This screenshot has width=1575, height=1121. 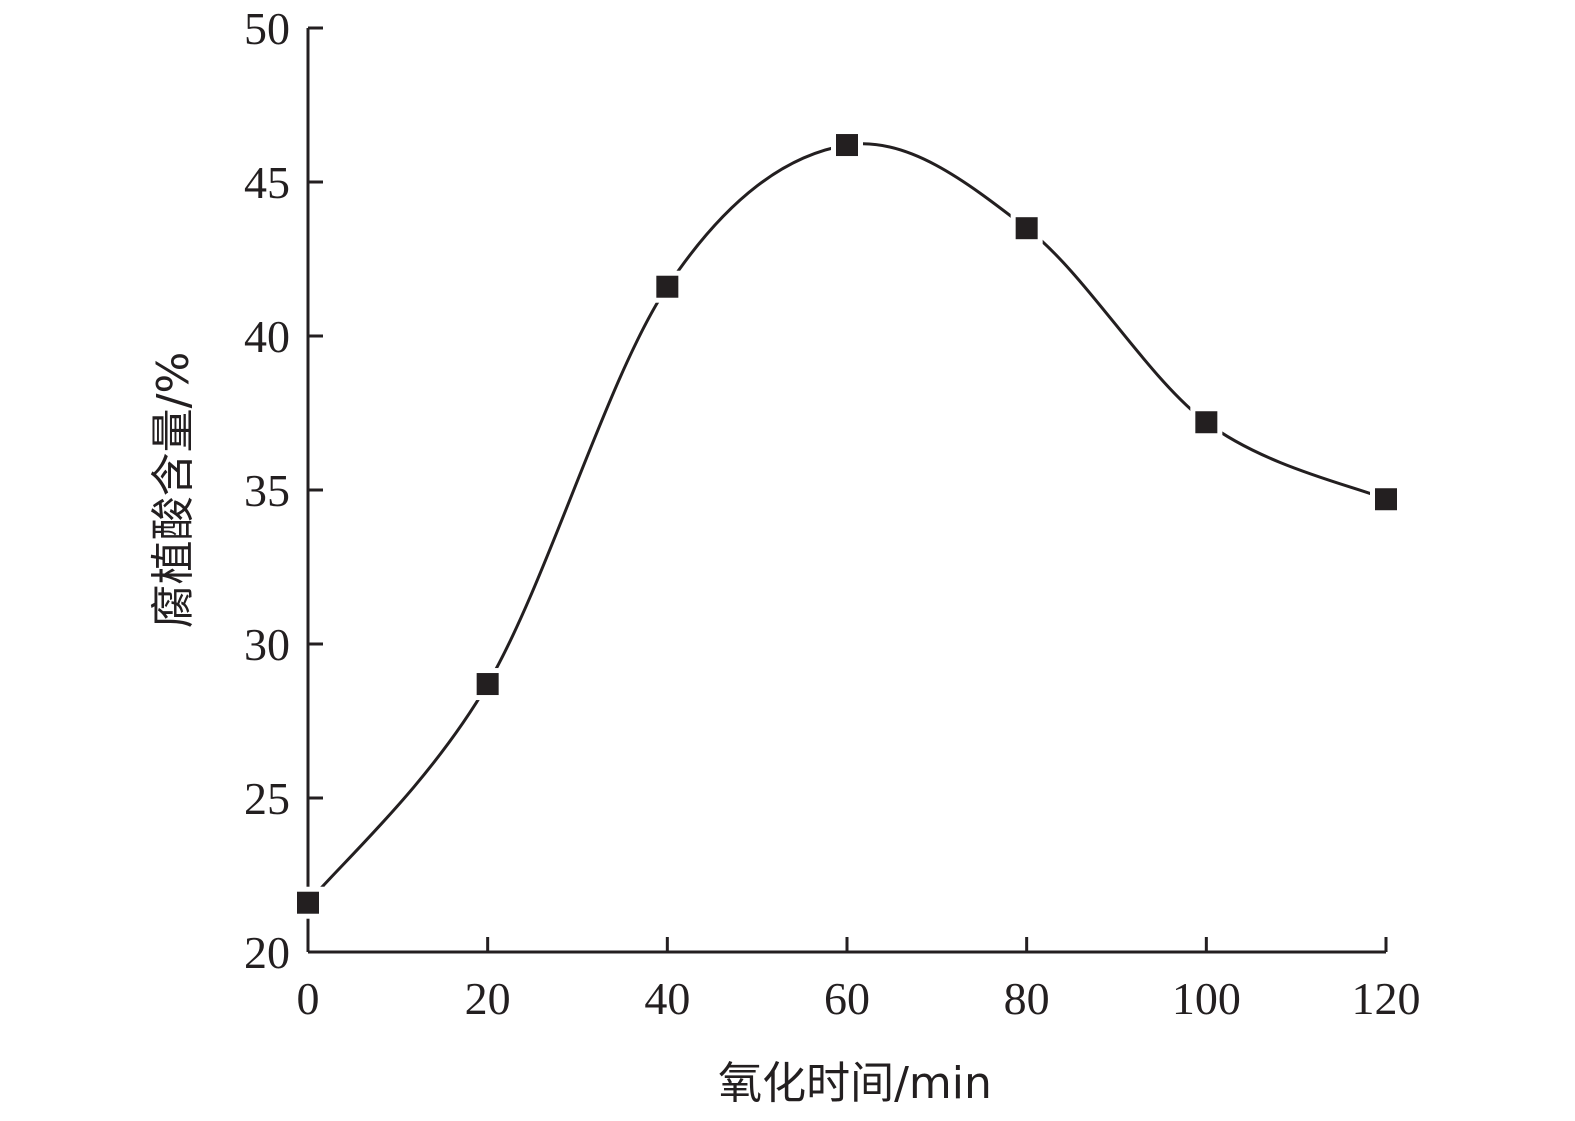 What do you see at coordinates (488, 998) in the screenshot?
I see `x-tick-label: 20` at bounding box center [488, 998].